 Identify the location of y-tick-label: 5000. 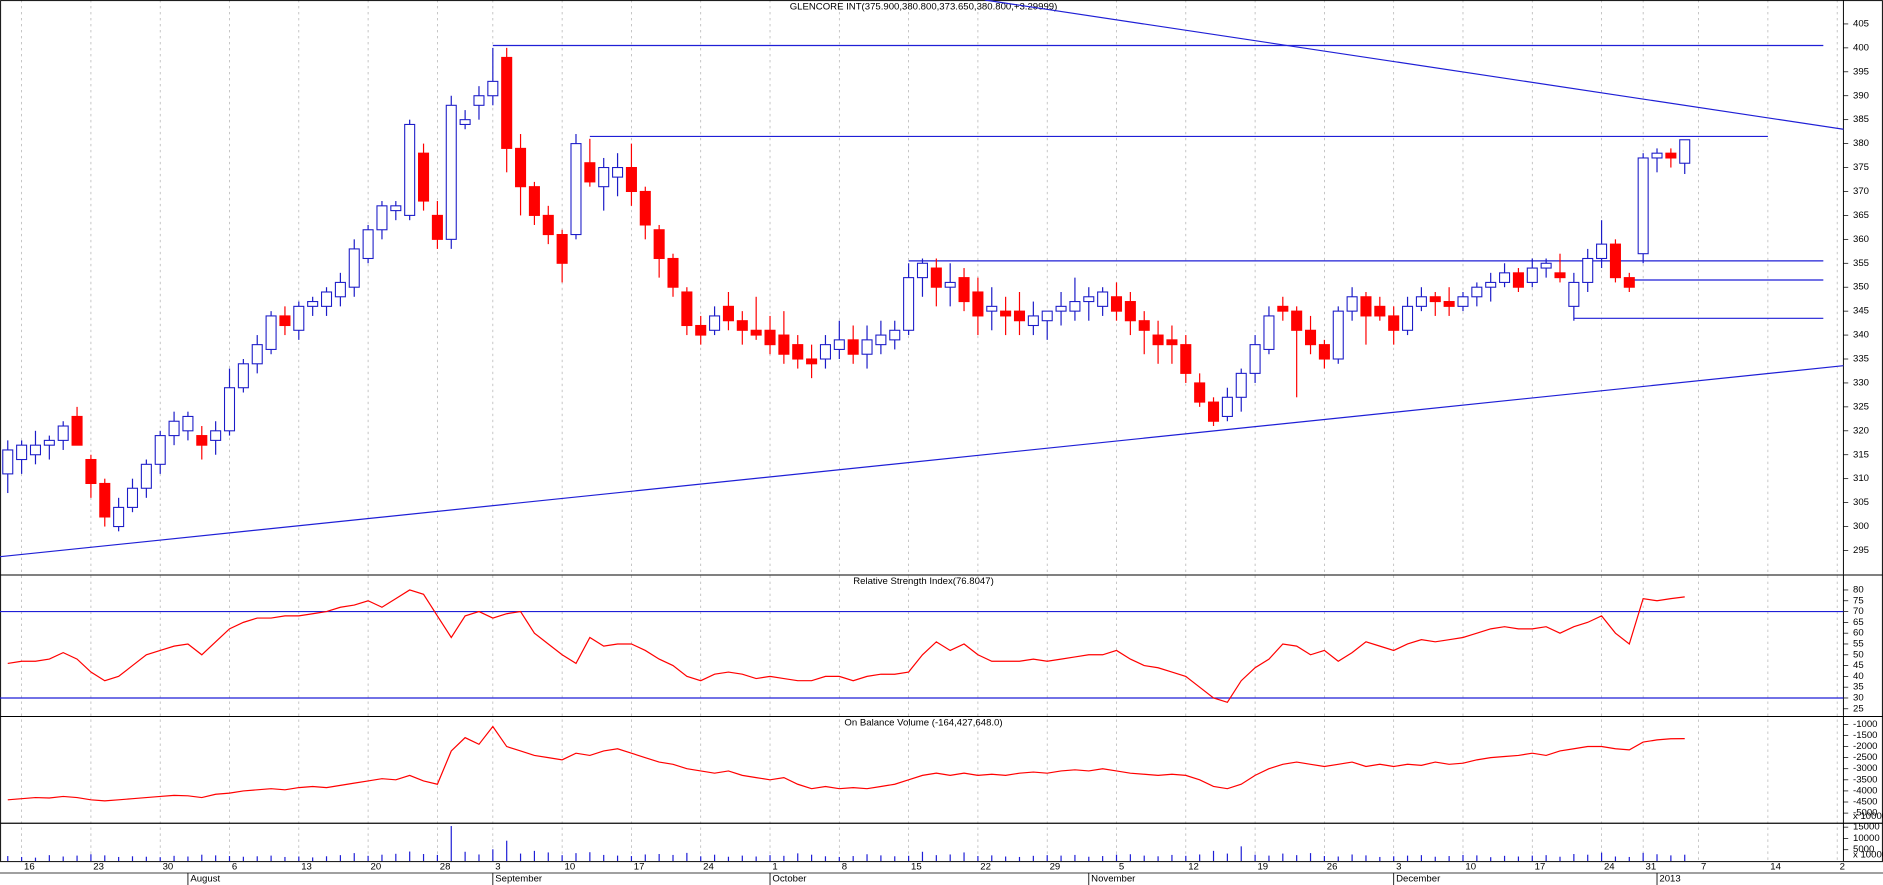
(1863, 849).